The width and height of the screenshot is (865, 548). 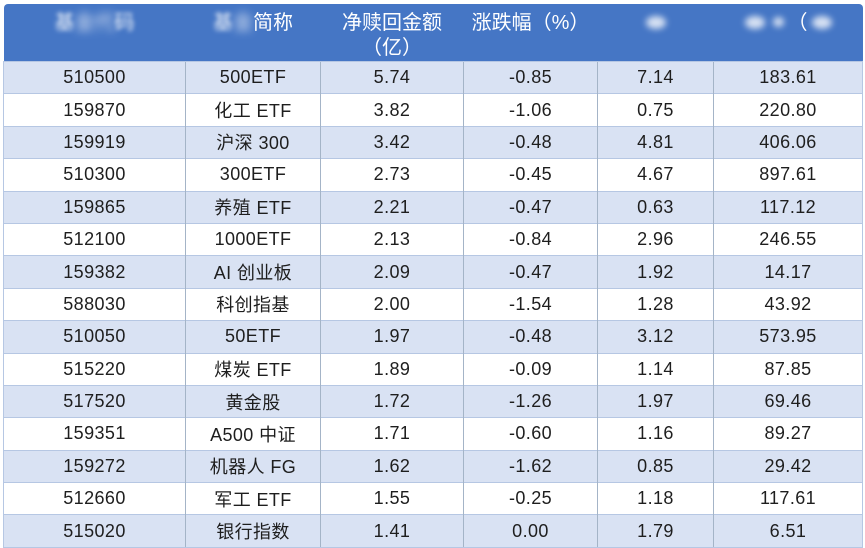 What do you see at coordinates (655, 531) in the screenshot?
I see `blurred-col-5-cell: 1.79` at bounding box center [655, 531].